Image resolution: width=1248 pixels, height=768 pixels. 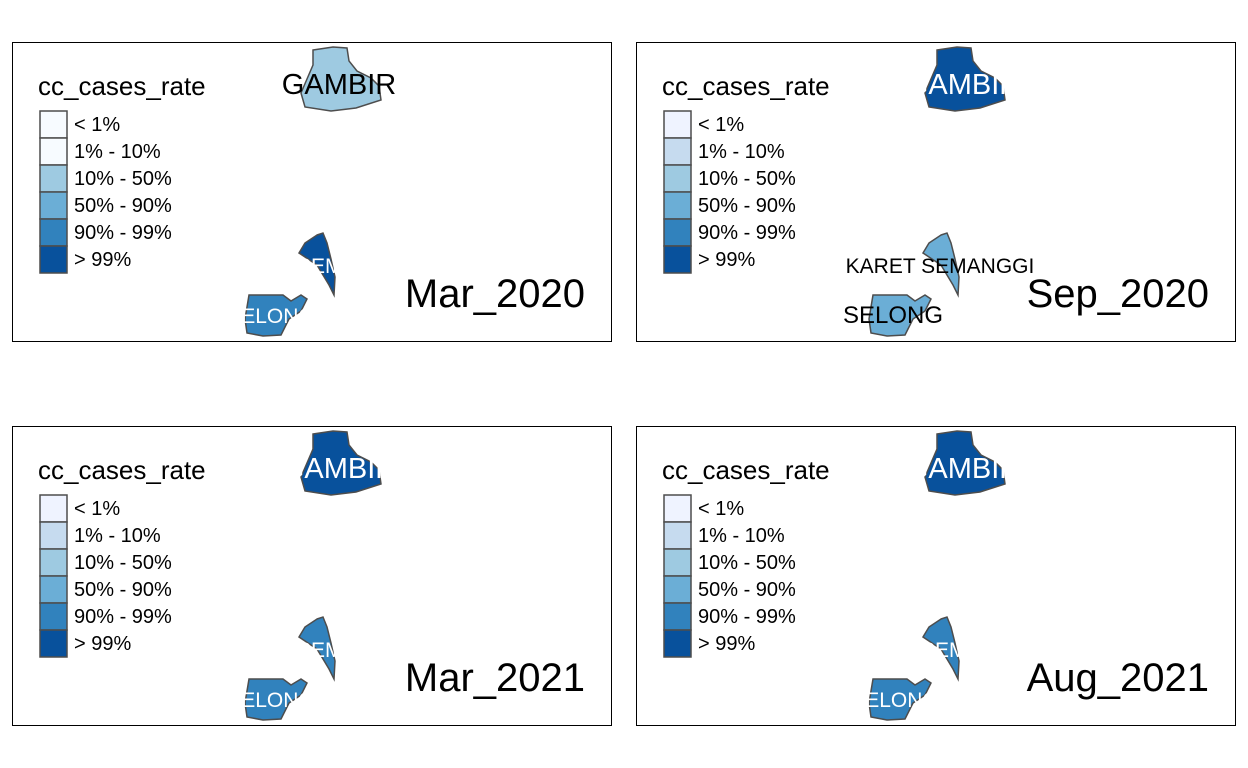 I want to click on period-label: Aug_2021, so click(x=1118, y=678).